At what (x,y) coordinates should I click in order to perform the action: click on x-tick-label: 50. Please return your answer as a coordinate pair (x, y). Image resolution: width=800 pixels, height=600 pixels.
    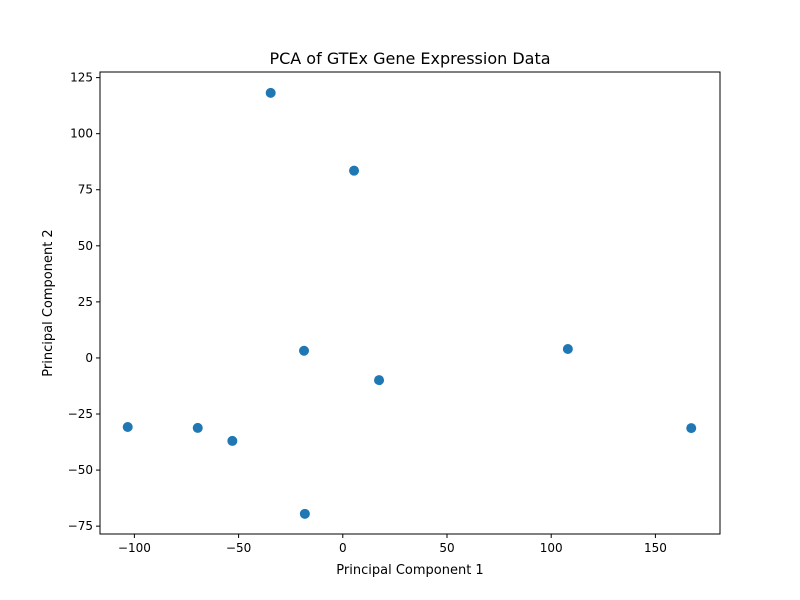
    Looking at the image, I should click on (446, 548).